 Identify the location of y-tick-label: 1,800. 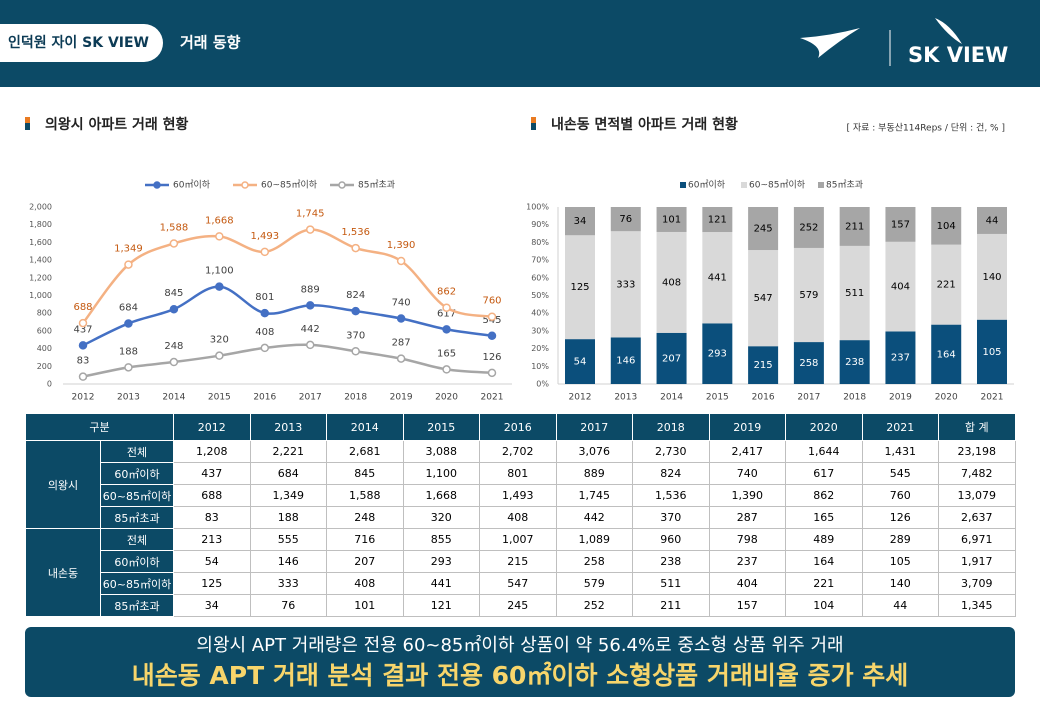
(40, 224).